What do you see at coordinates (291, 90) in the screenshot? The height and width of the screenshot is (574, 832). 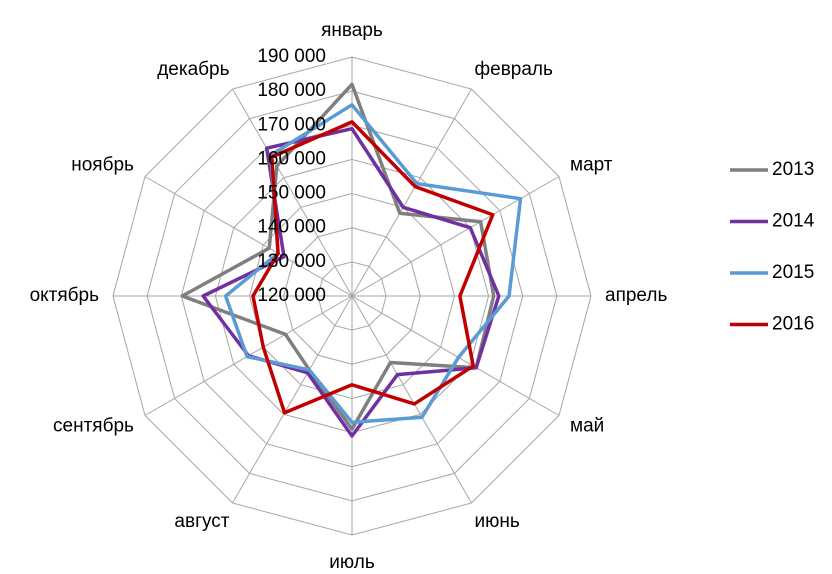 I see `tick-label: 180 000` at bounding box center [291, 90].